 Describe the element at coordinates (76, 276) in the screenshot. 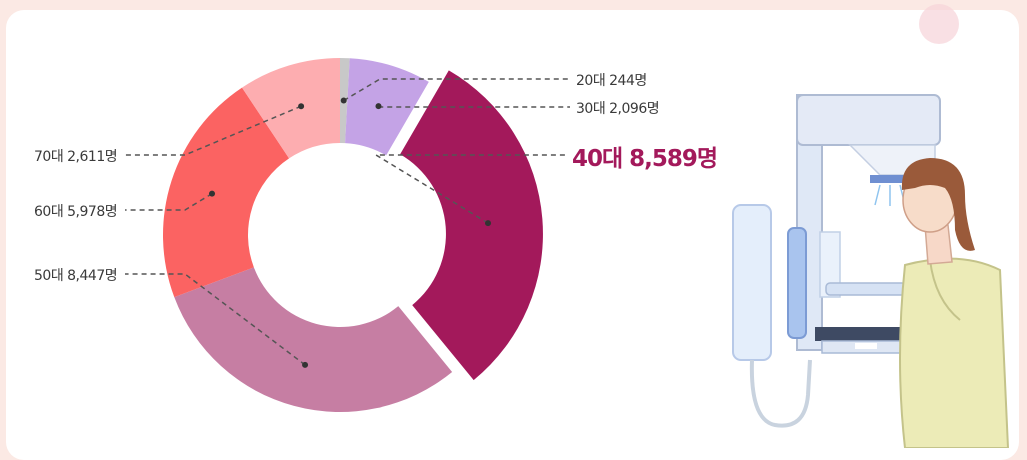

I see `label-50s: 50대 8,447명` at that location.